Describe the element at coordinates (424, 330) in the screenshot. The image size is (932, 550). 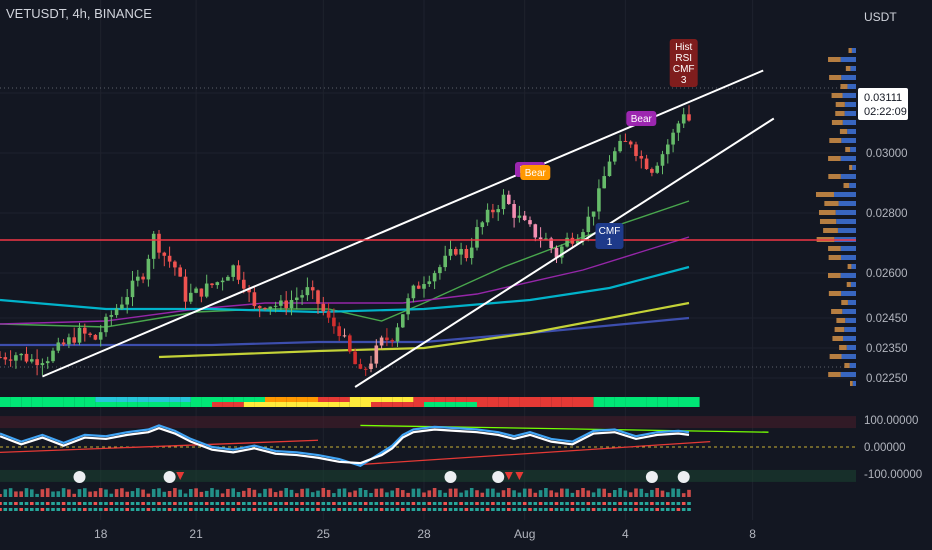
I see `moving-average-line` at that location.